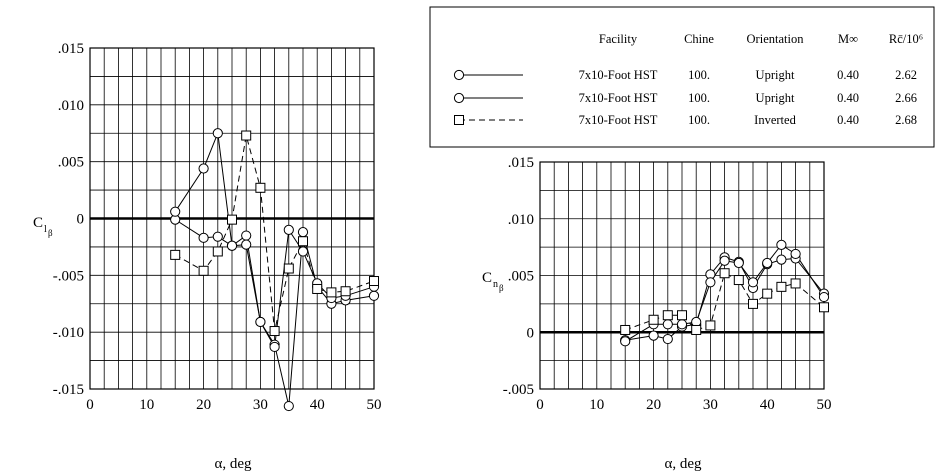 The image size is (940, 474). What do you see at coordinates (775, 98) in the screenshot?
I see `legend-row-2-orientation: Upright` at bounding box center [775, 98].